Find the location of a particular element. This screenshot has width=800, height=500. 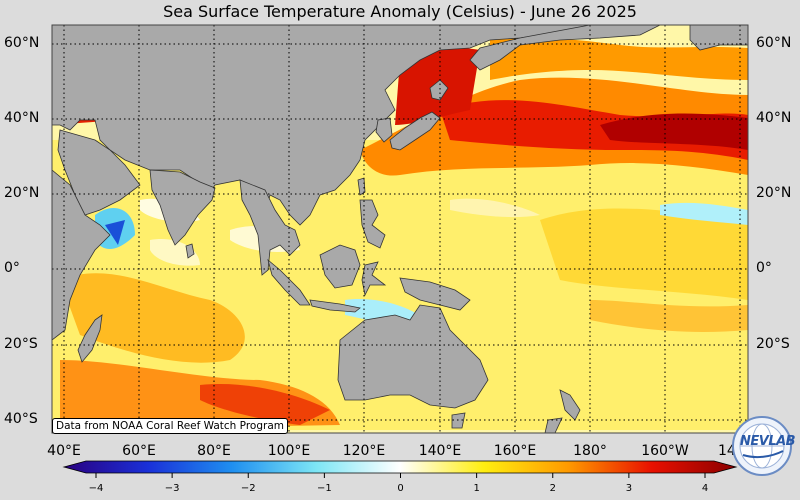

longitude-label: 60°E is located at coordinates (139, 451).